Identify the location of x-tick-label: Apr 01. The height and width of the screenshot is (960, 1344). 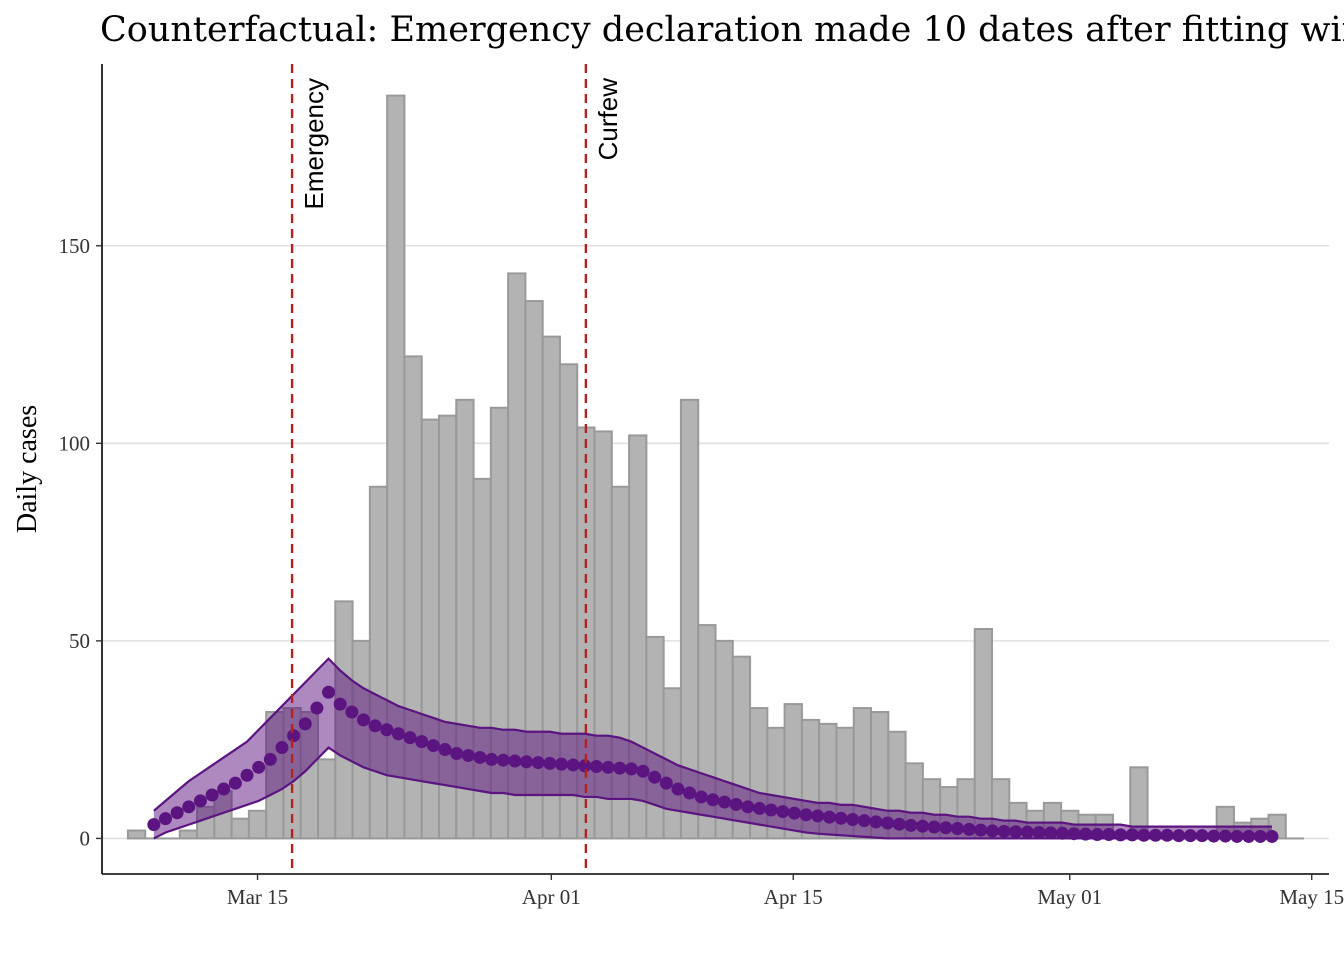
(551, 897).